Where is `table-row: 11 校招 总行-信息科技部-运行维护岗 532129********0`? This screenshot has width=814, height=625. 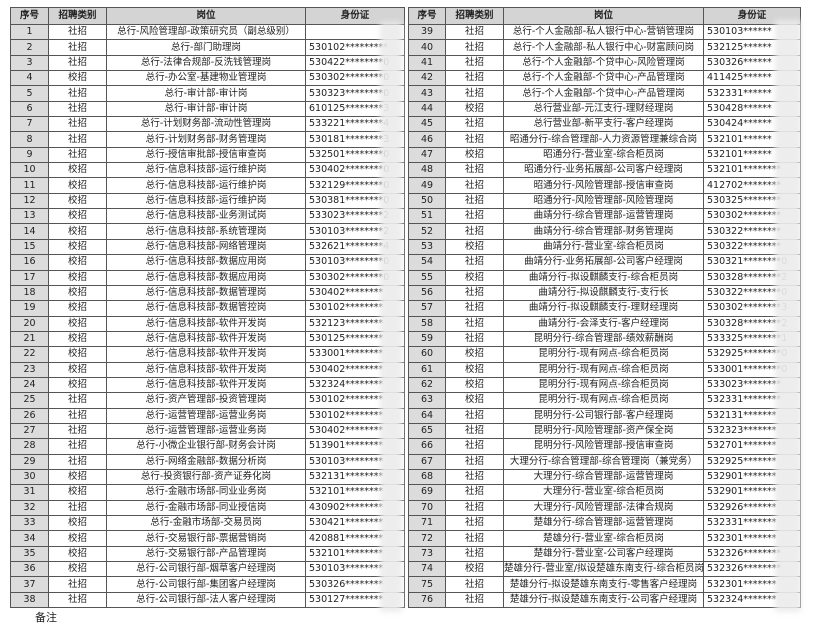 table-row: 11 校招 总行-信息科技部-运行维护岗 532129********0 is located at coordinates (207, 185).